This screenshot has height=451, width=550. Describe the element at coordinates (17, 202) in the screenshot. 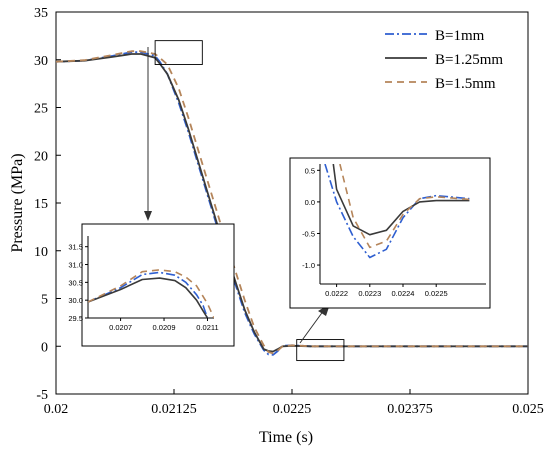

I see `y-axis-label: Pressure (MPa)` at that location.